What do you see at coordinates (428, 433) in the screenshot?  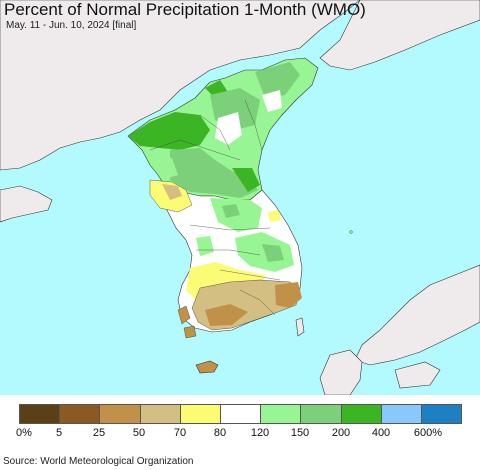 I see `legend-label: 600%` at bounding box center [428, 433].